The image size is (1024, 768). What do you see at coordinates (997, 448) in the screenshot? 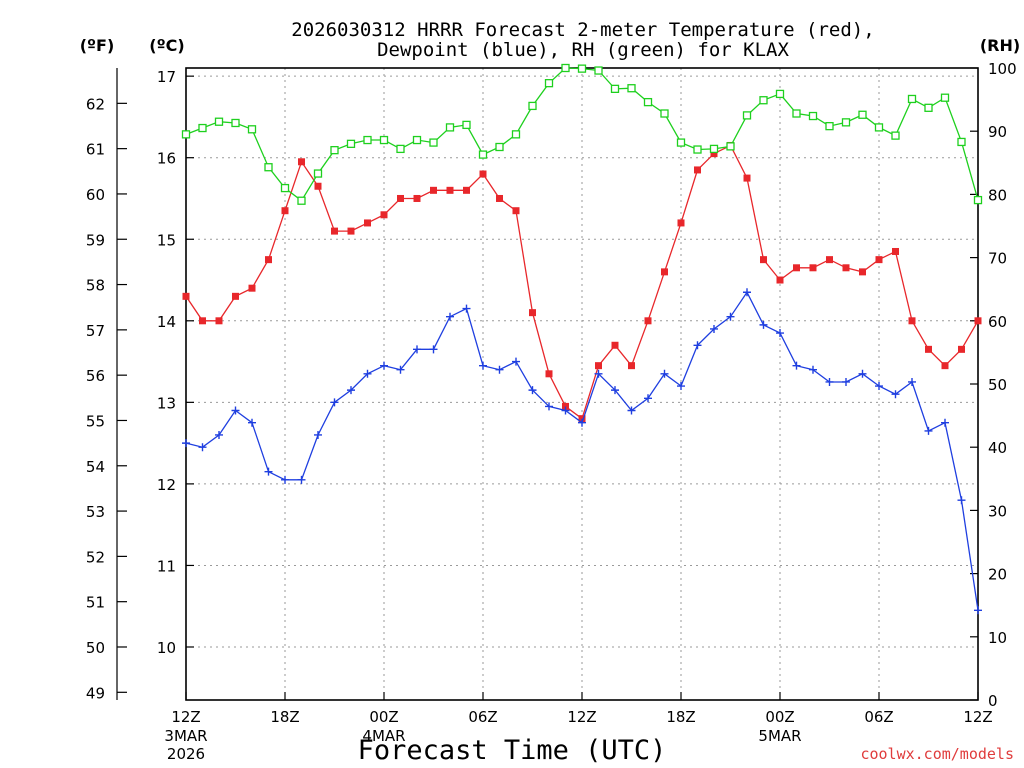
I see `rh-tick-label: 40` at bounding box center [997, 448].